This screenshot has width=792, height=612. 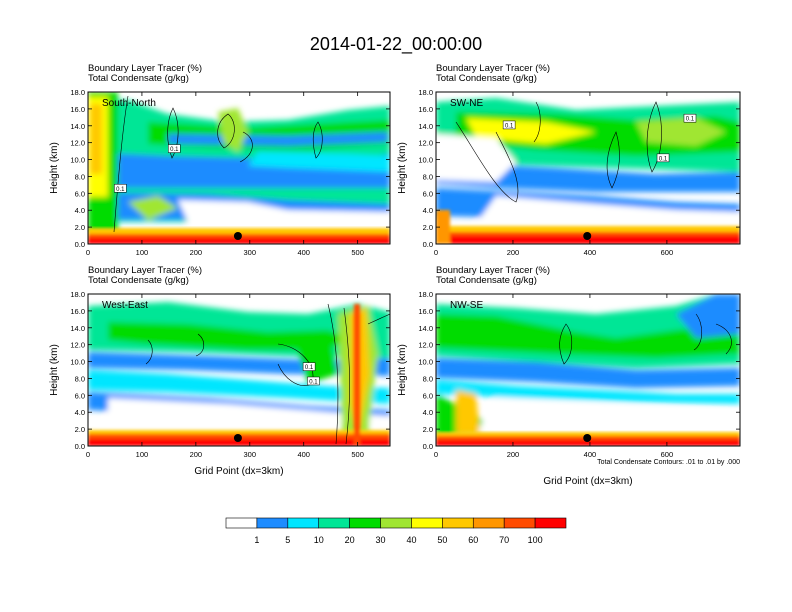 I want to click on colorbar-label: 20, so click(x=350, y=540).